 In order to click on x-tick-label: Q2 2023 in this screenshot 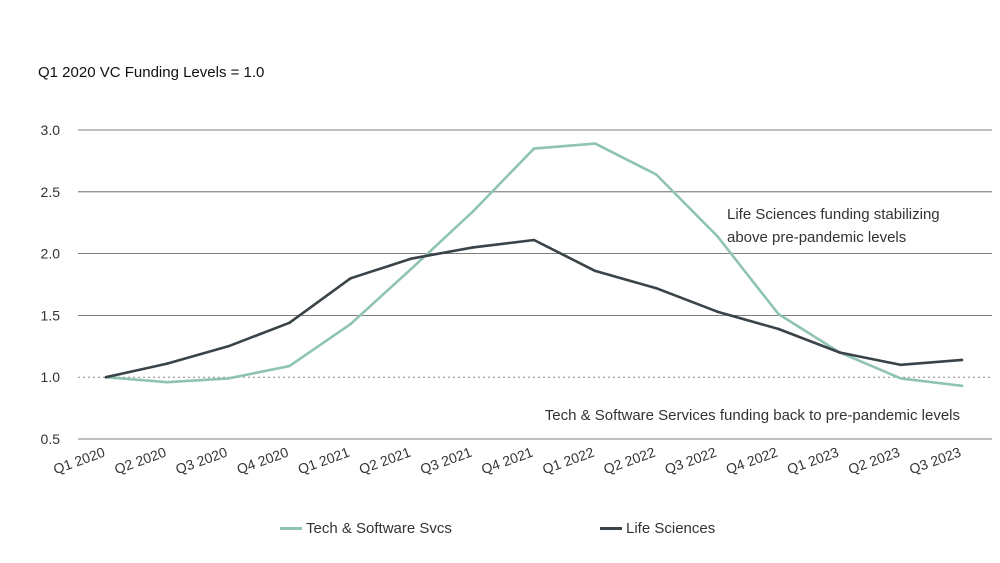, I will do `click(874, 460)`.